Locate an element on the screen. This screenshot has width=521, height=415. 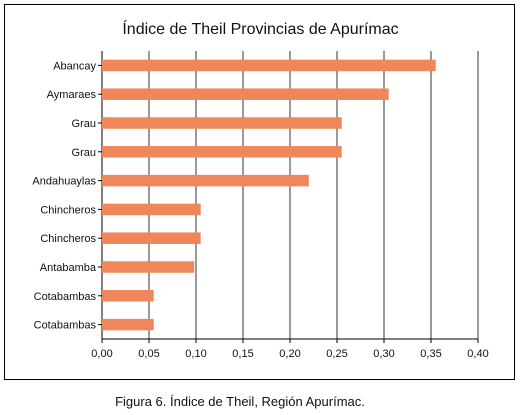
x-tick-label: 0,05 is located at coordinates (148, 354).